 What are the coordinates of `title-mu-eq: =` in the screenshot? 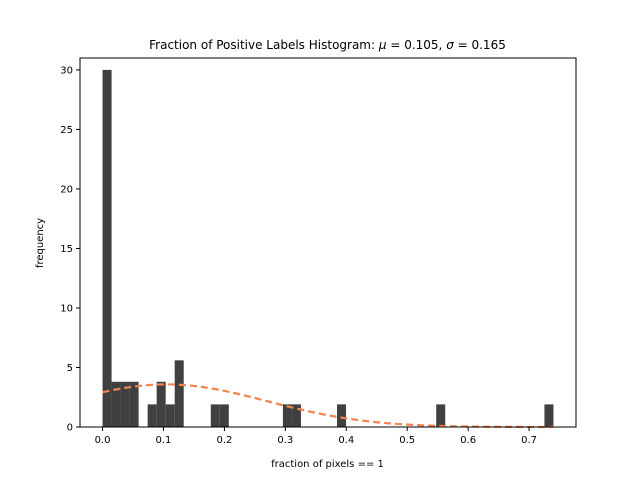 It's located at (396, 45).